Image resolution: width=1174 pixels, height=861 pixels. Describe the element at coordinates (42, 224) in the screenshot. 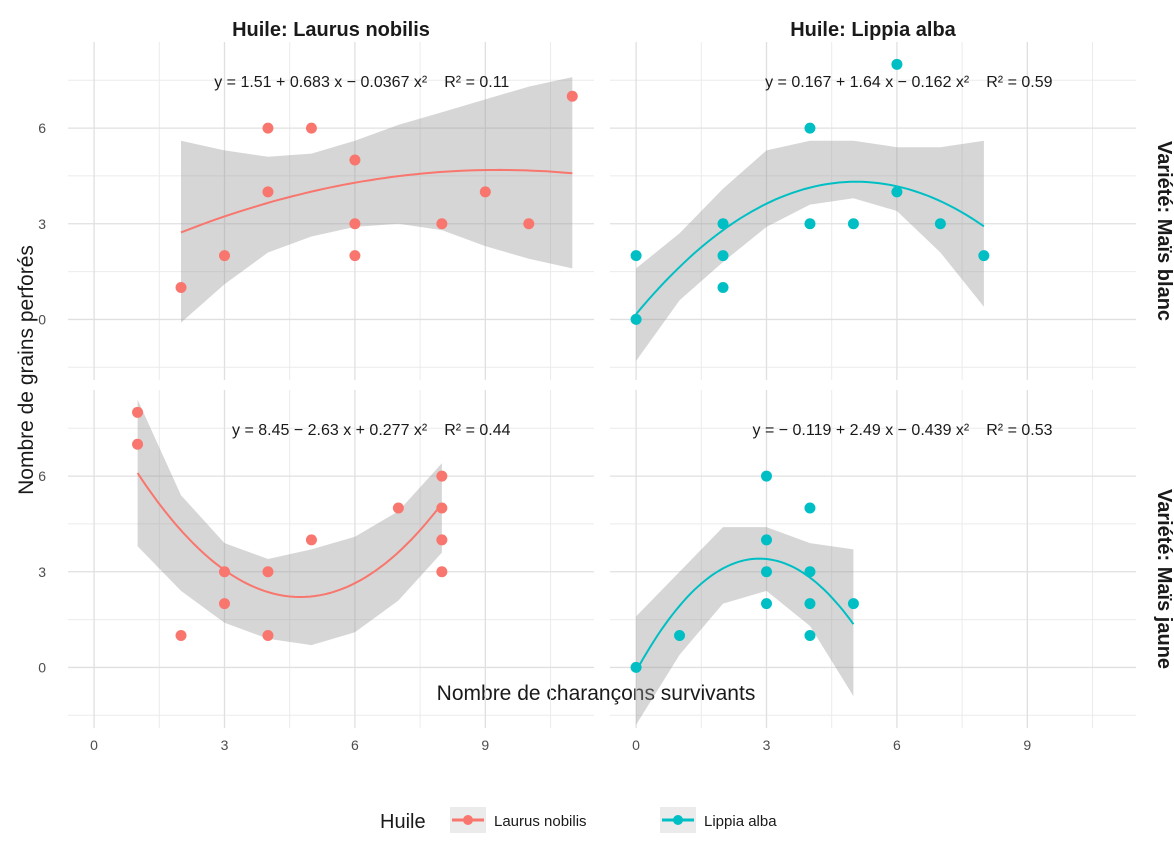

I see `y-tick-label-row1-3: 3` at that location.